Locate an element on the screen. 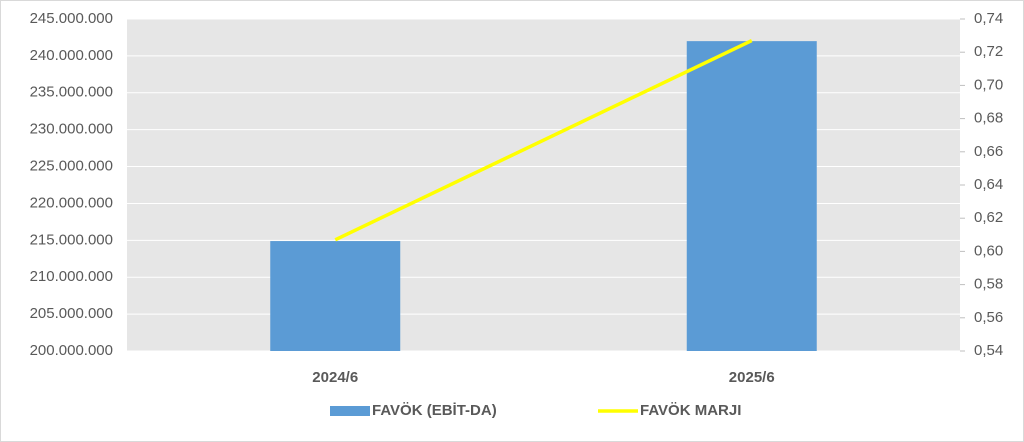  y-tick-label: 210.000.000 is located at coordinates (71, 276).